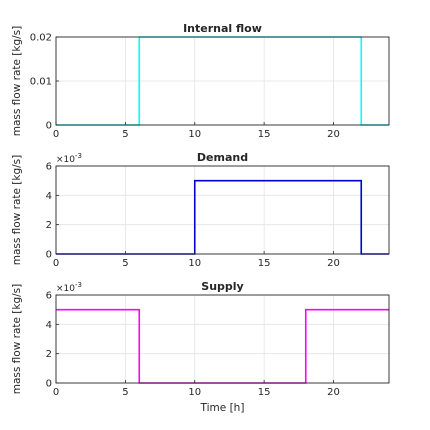 The width and height of the screenshot is (430, 430). Describe the element at coordinates (41, 38) in the screenshot. I see `y-tick-label: 0.02` at that location.